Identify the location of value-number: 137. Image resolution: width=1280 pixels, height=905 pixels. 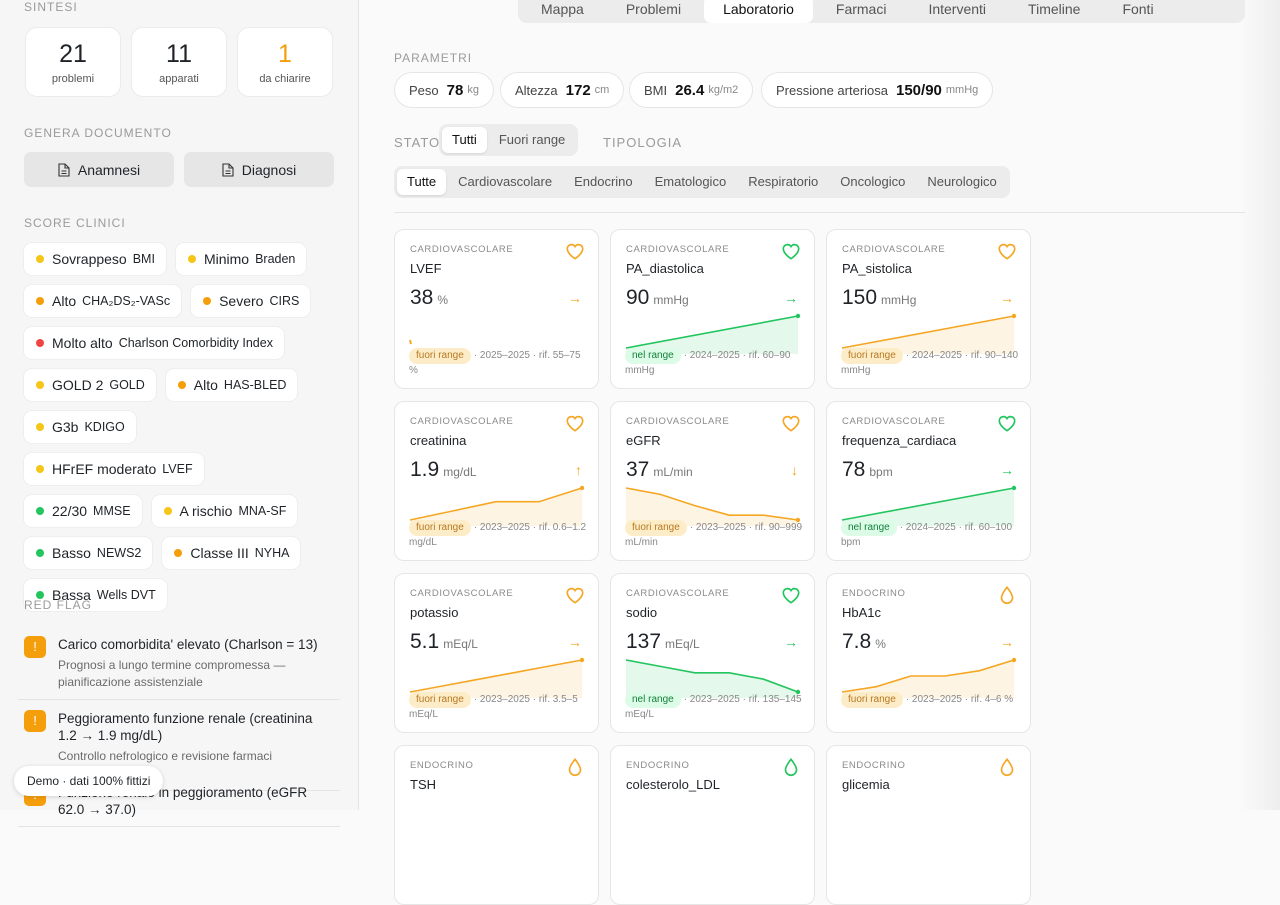
(644, 641).